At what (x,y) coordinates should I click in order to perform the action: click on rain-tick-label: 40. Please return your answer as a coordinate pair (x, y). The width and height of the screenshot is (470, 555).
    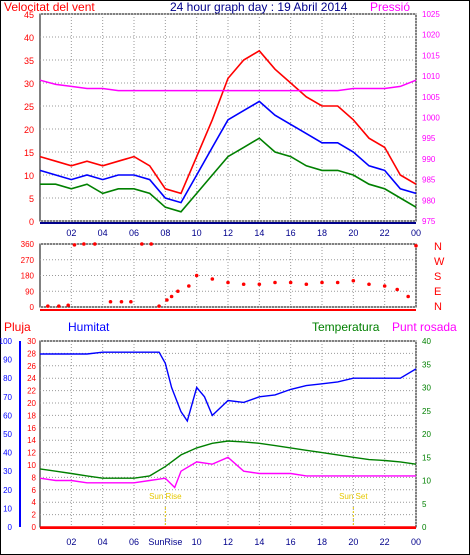
    Looking at the image, I should click on (7, 453).